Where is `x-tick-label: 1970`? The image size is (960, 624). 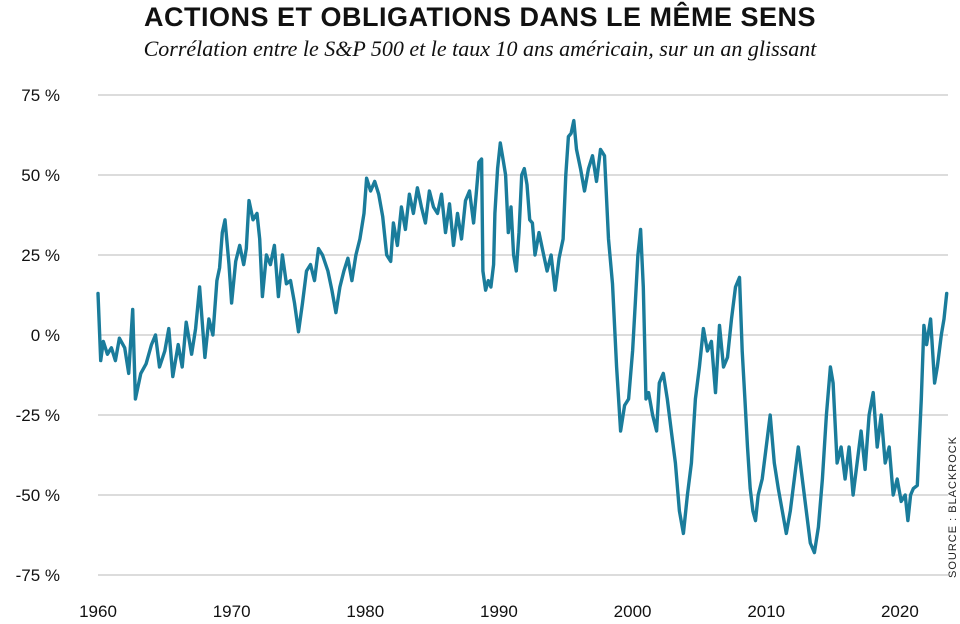 x-tick-label: 1970 is located at coordinates (232, 611).